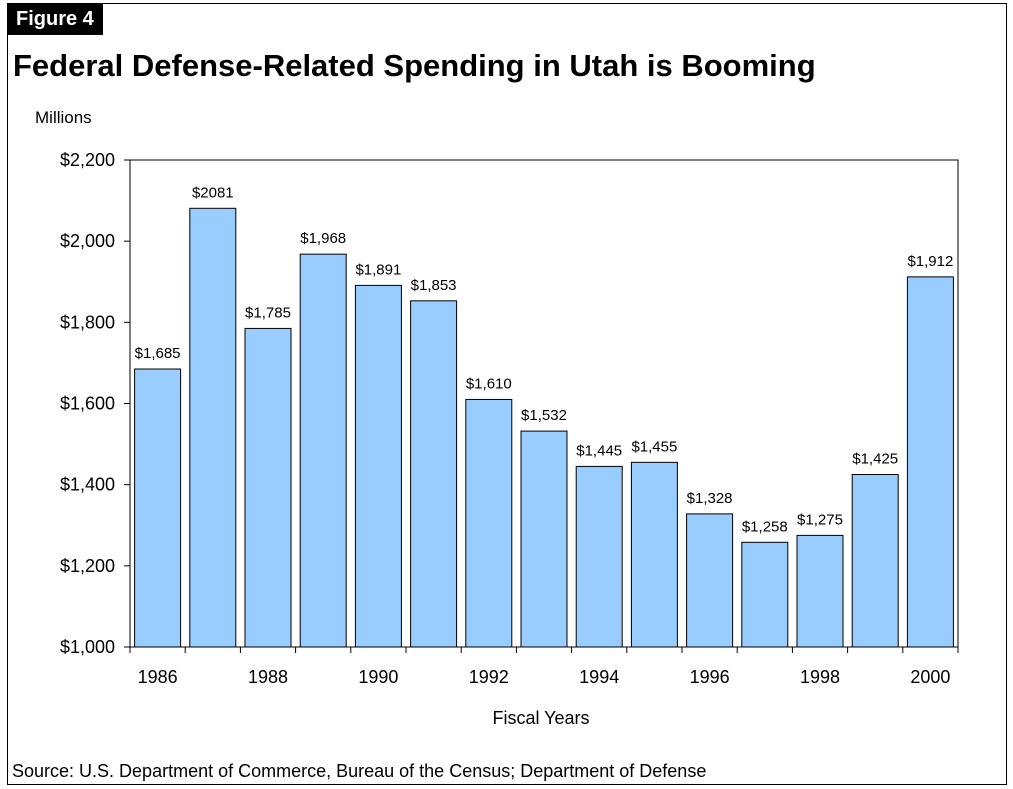 This screenshot has height=789, width=1013. Describe the element at coordinates (544, 415) in the screenshot. I see `data-label: $1,532` at that location.